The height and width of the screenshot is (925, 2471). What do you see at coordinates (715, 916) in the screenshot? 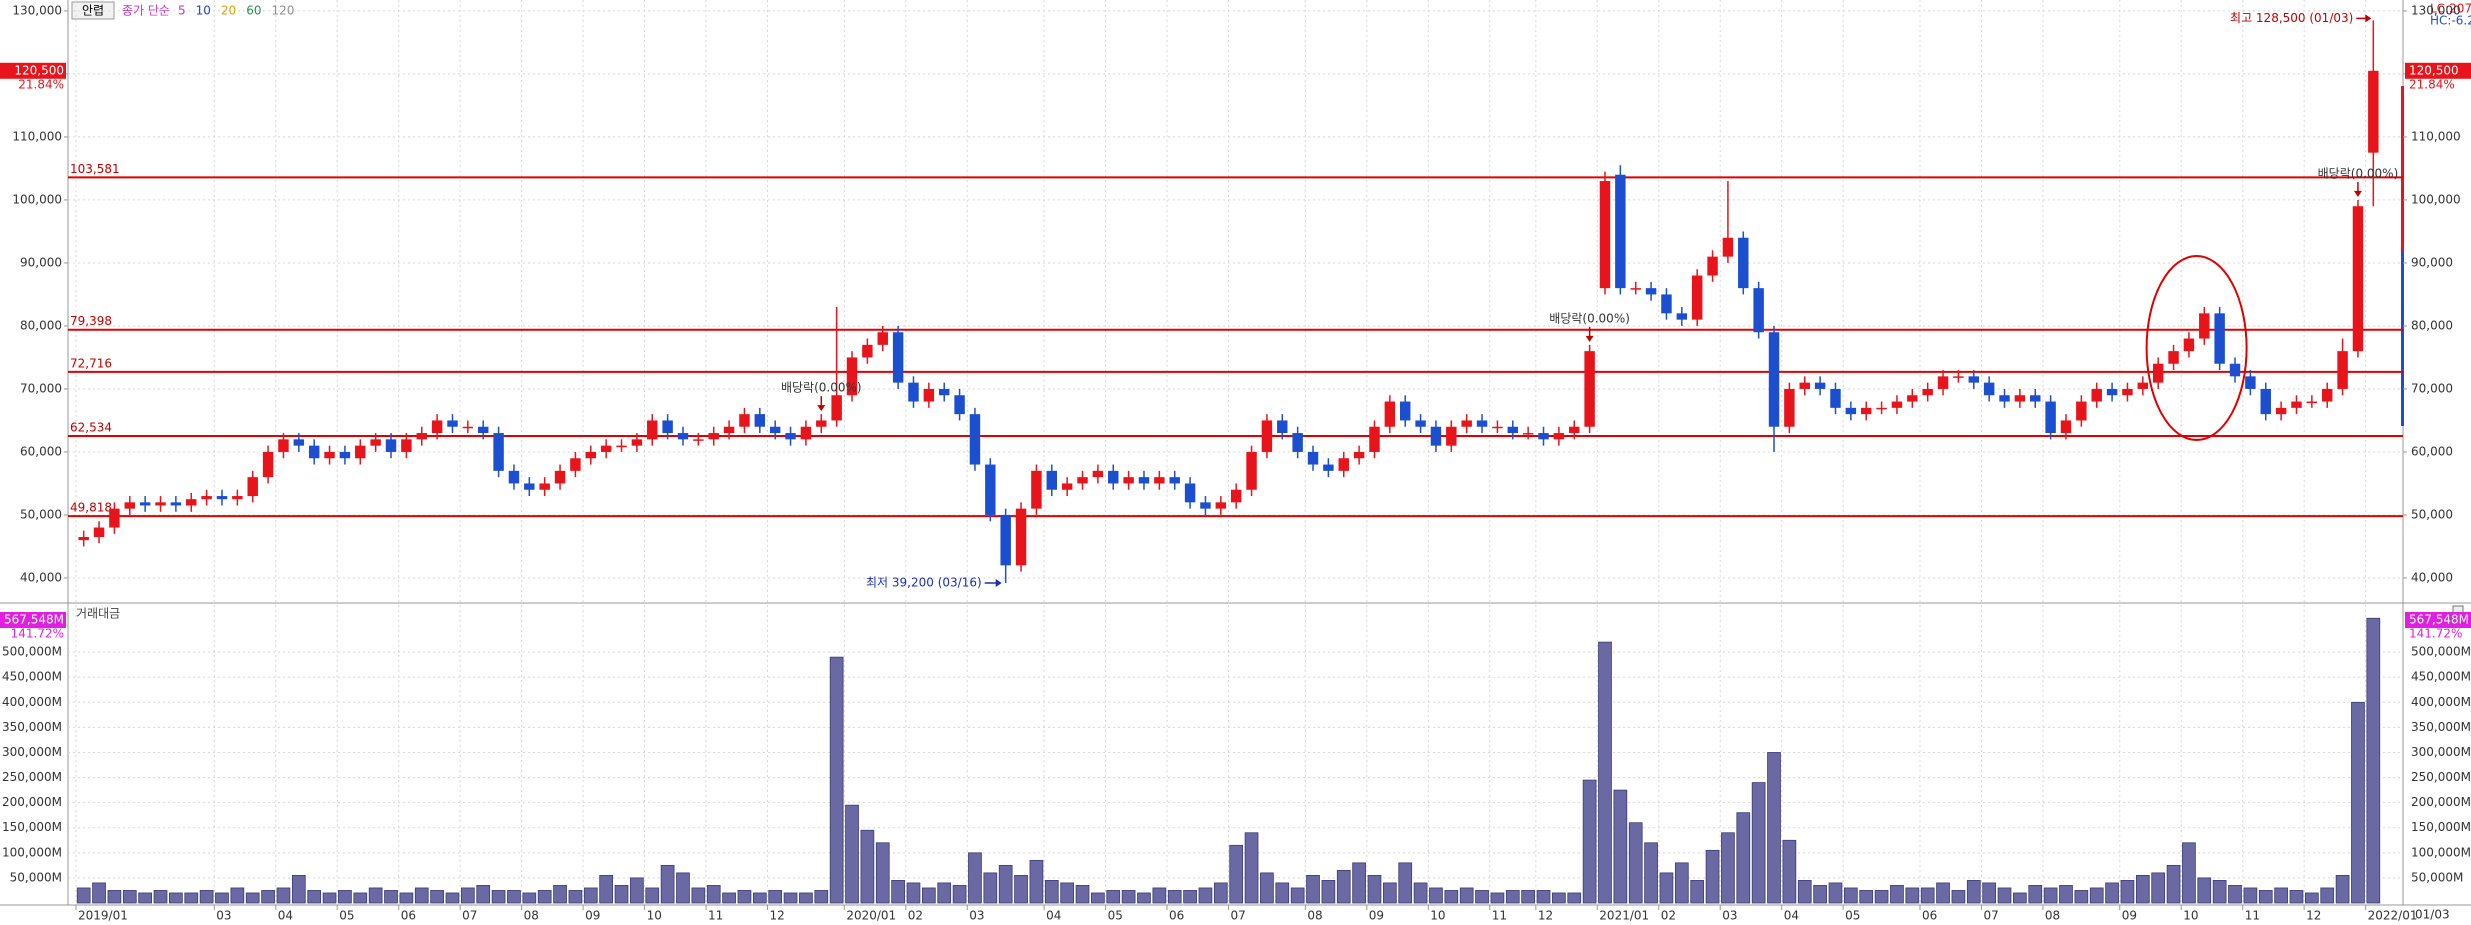
I see `x-tick-label: 11` at bounding box center [715, 916].